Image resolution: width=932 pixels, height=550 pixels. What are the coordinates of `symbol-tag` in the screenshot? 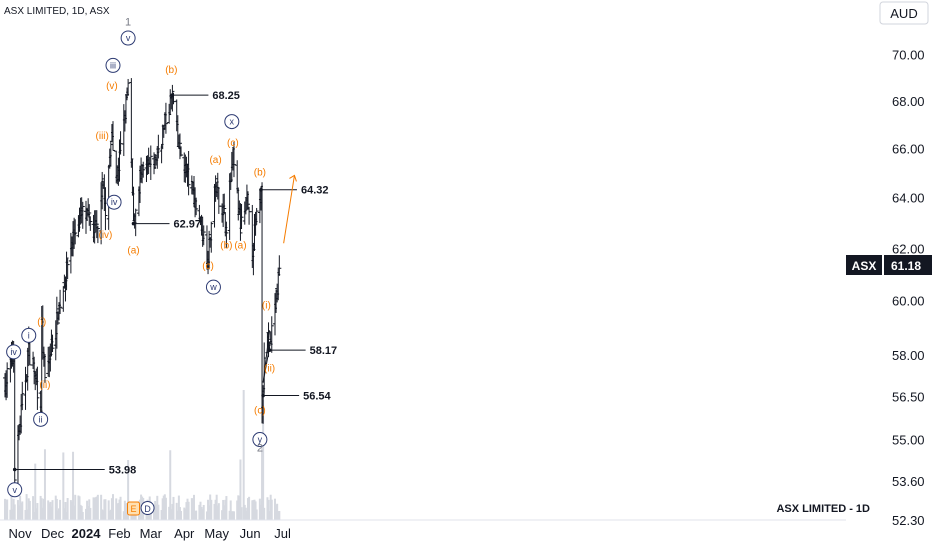 It's located at (864, 265).